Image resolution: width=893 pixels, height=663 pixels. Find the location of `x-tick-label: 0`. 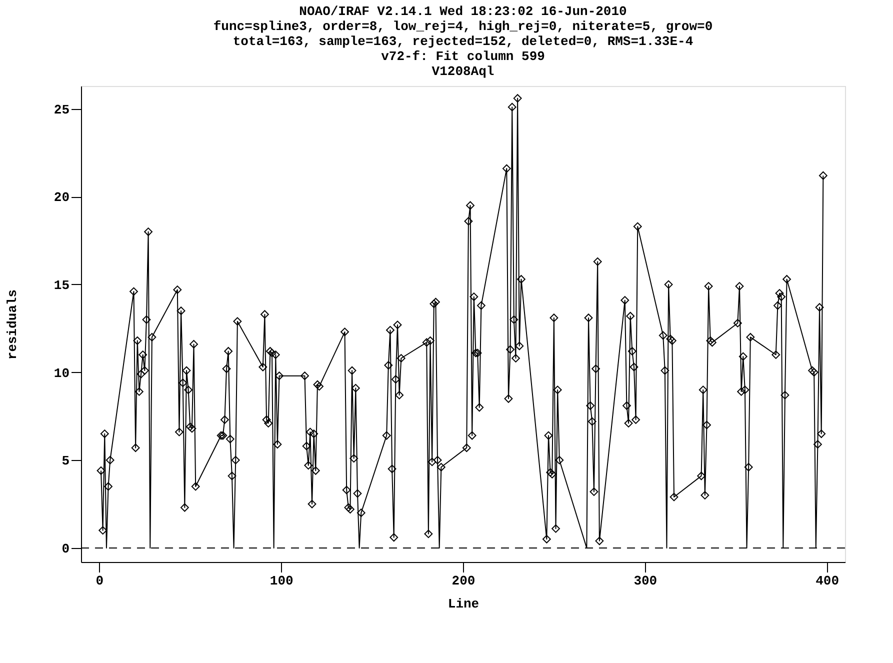

x-tick-label: 0 is located at coordinates (100, 581).